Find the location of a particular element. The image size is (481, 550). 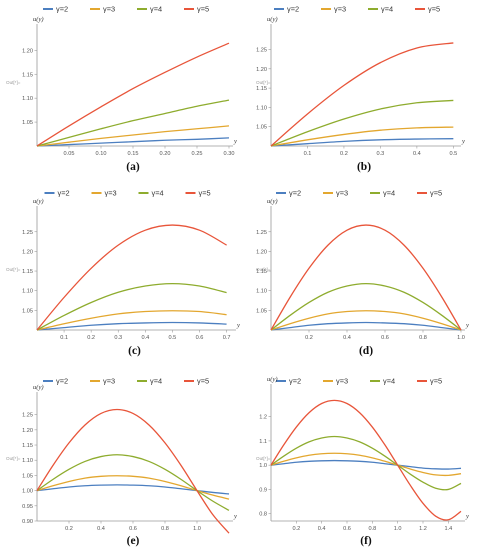

x-tick-label: 0.30 is located at coordinates (229, 154).